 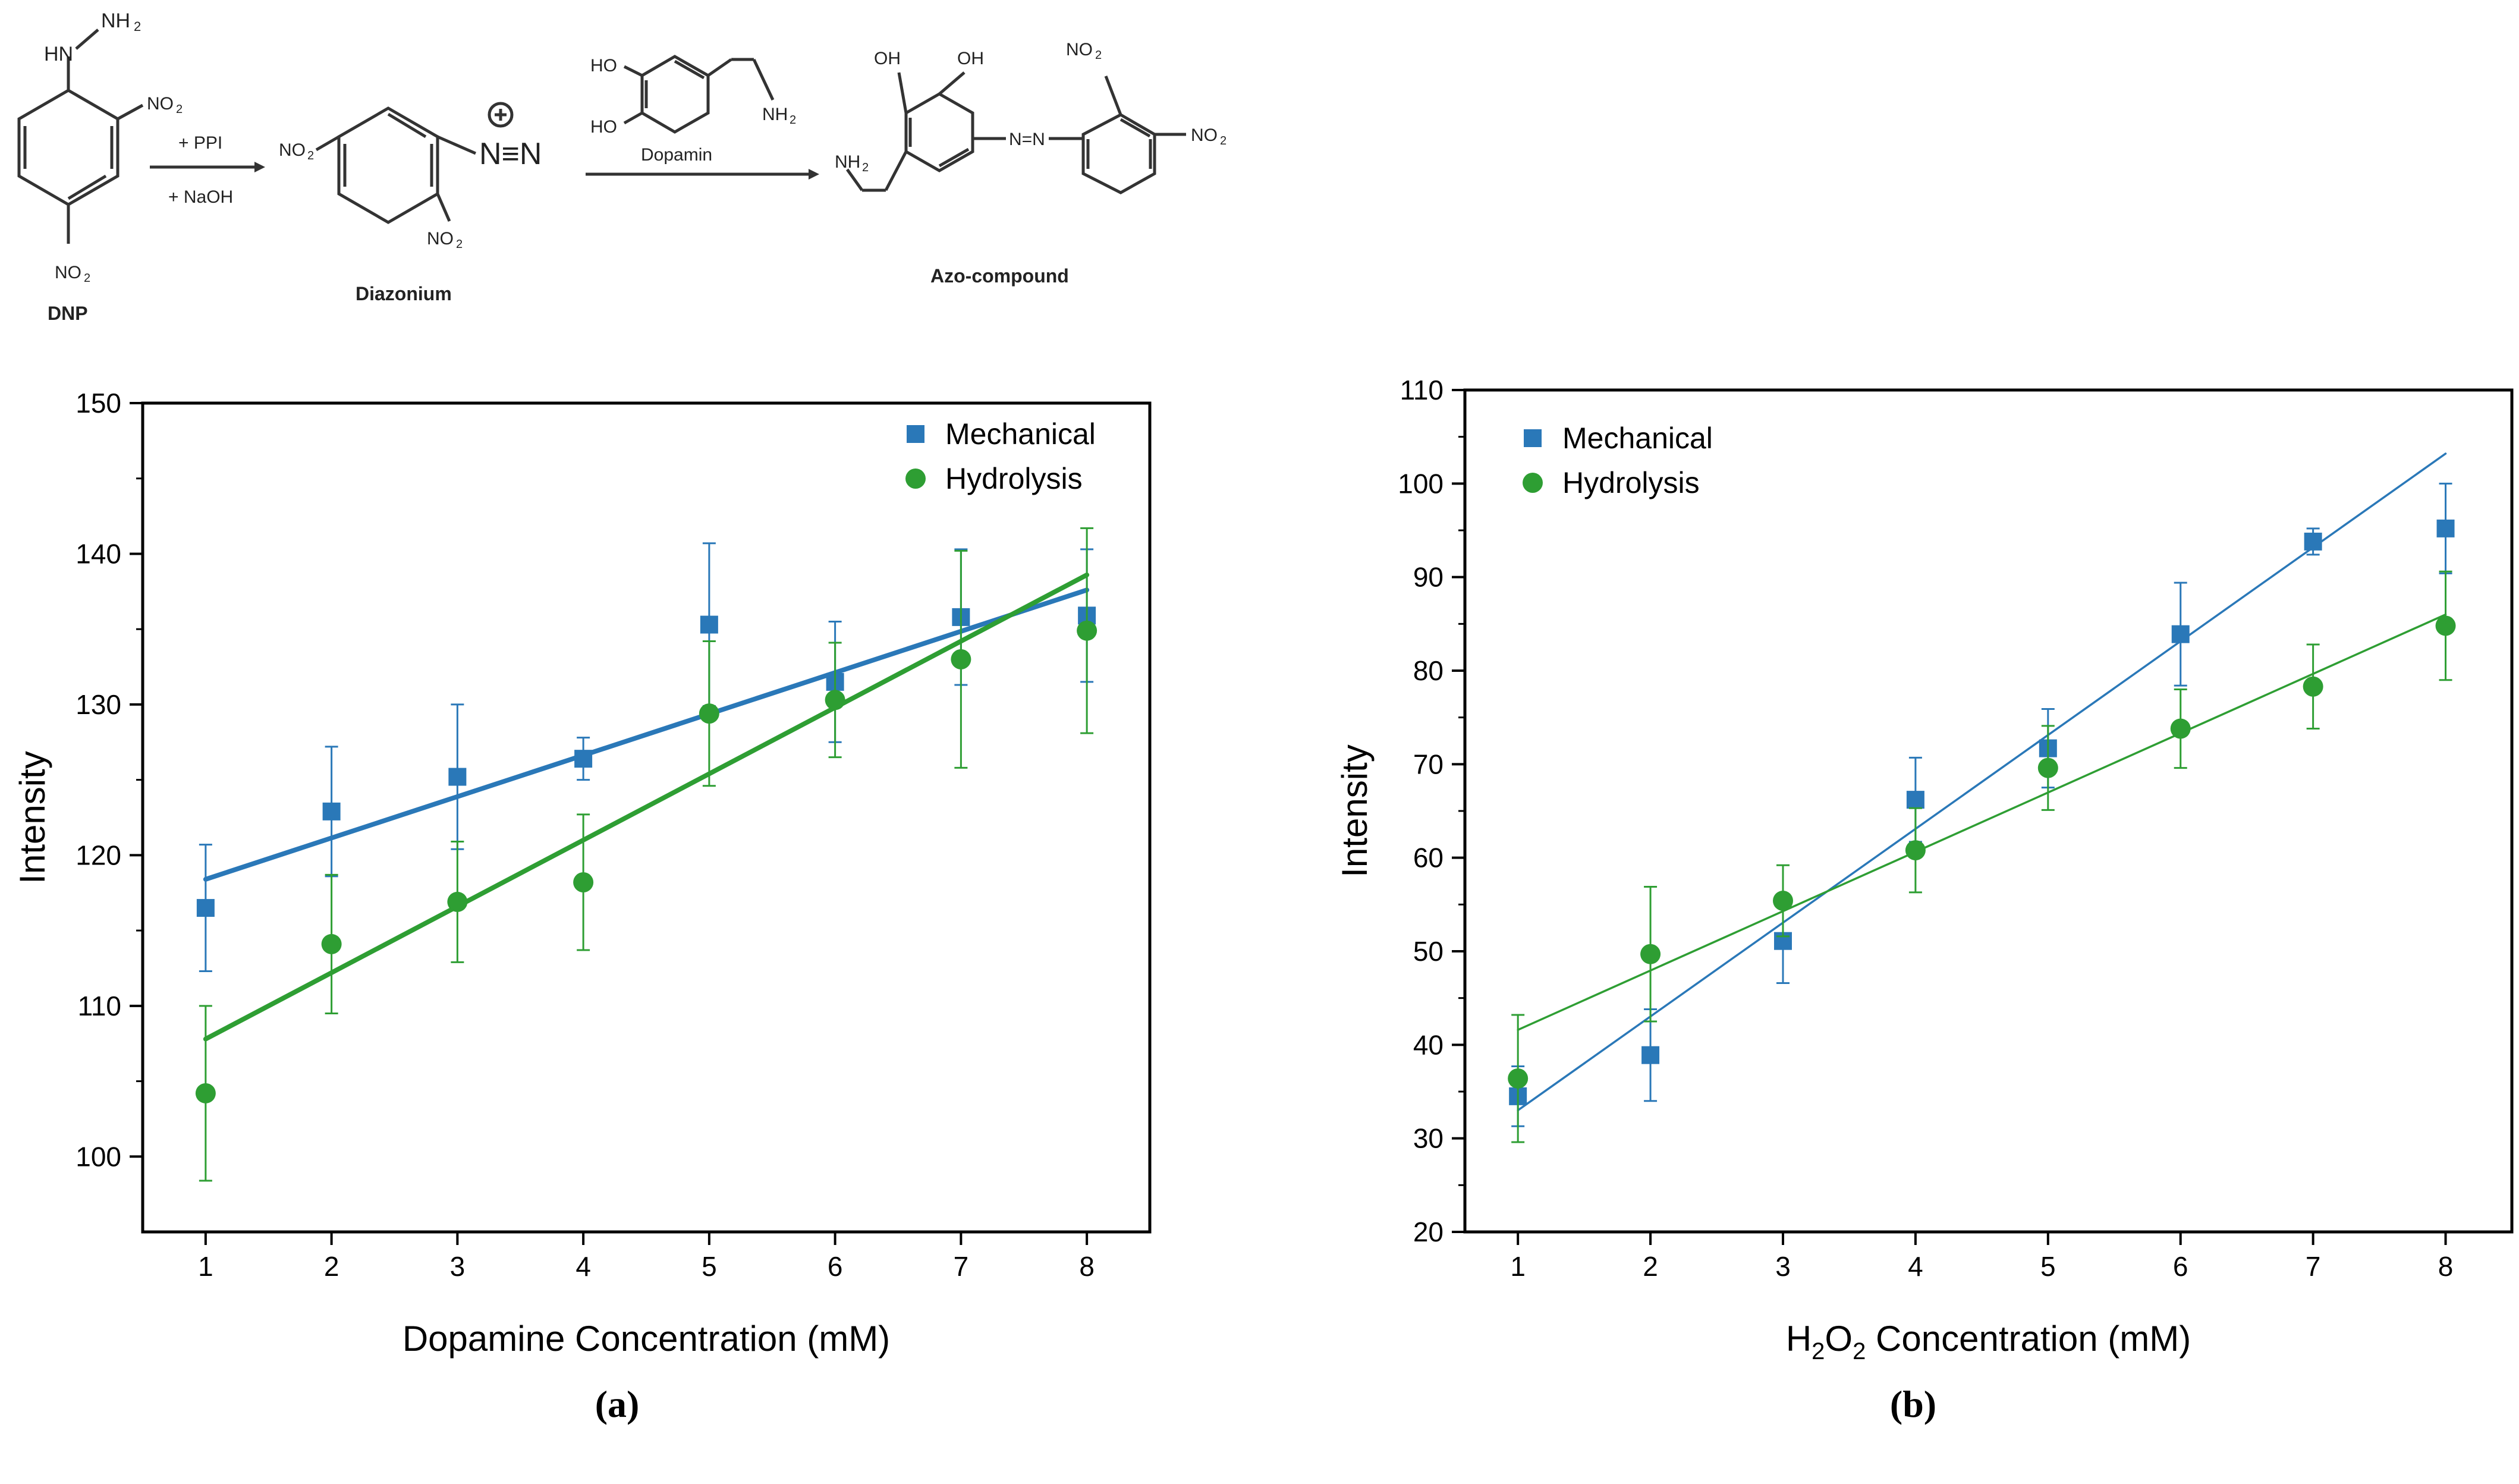 What do you see at coordinates (814, 174) in the screenshot?
I see `arrow-2-head` at bounding box center [814, 174].